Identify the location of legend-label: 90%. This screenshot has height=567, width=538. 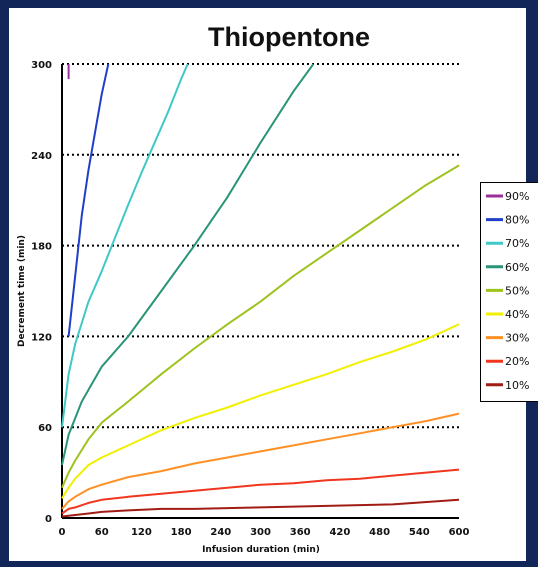
(517, 196).